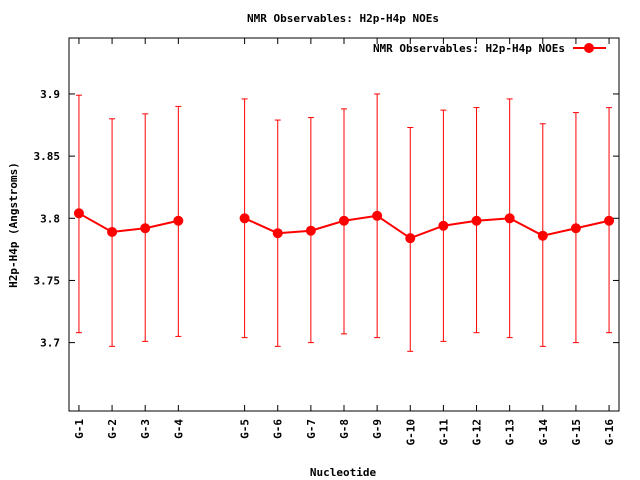  What do you see at coordinates (510, 432) in the screenshot?
I see `x-tick-label: G-13` at bounding box center [510, 432].